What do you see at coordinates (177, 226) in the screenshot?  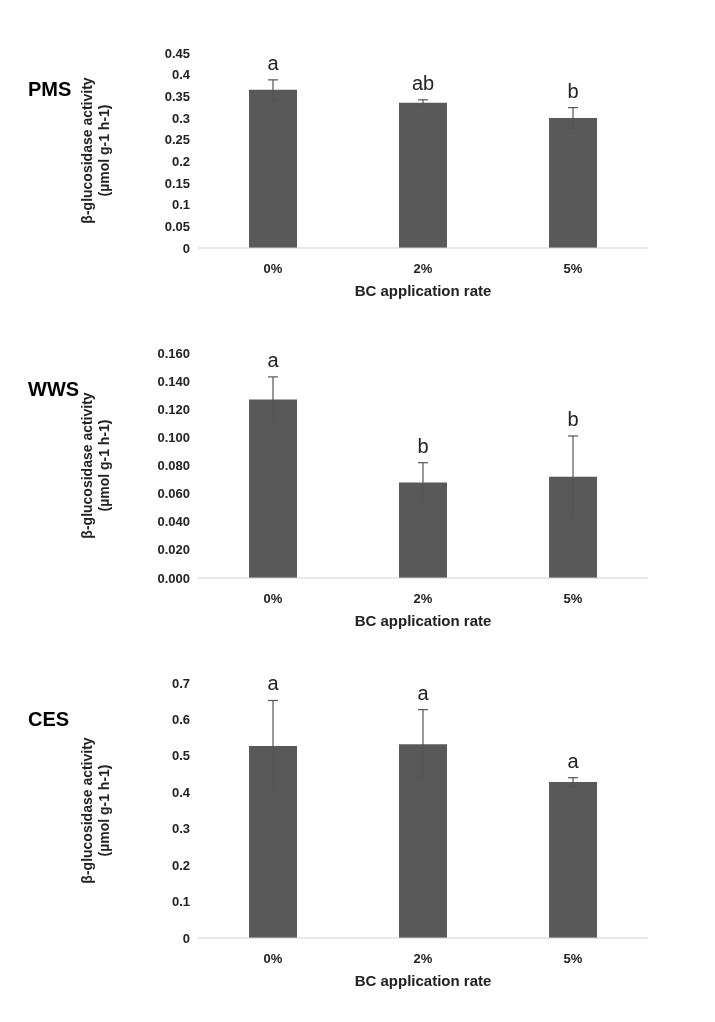 I see `y-tick-label: 0.05` at bounding box center [177, 226].